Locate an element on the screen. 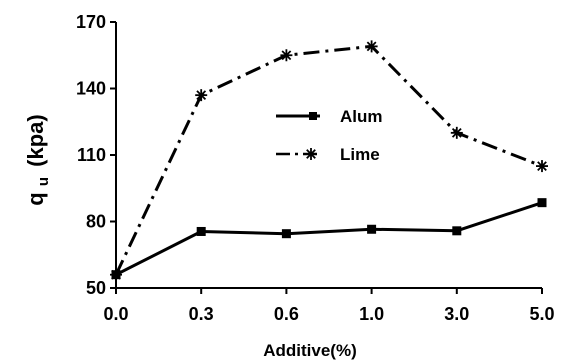  x-tick-label: 5.0 is located at coordinates (541, 314).